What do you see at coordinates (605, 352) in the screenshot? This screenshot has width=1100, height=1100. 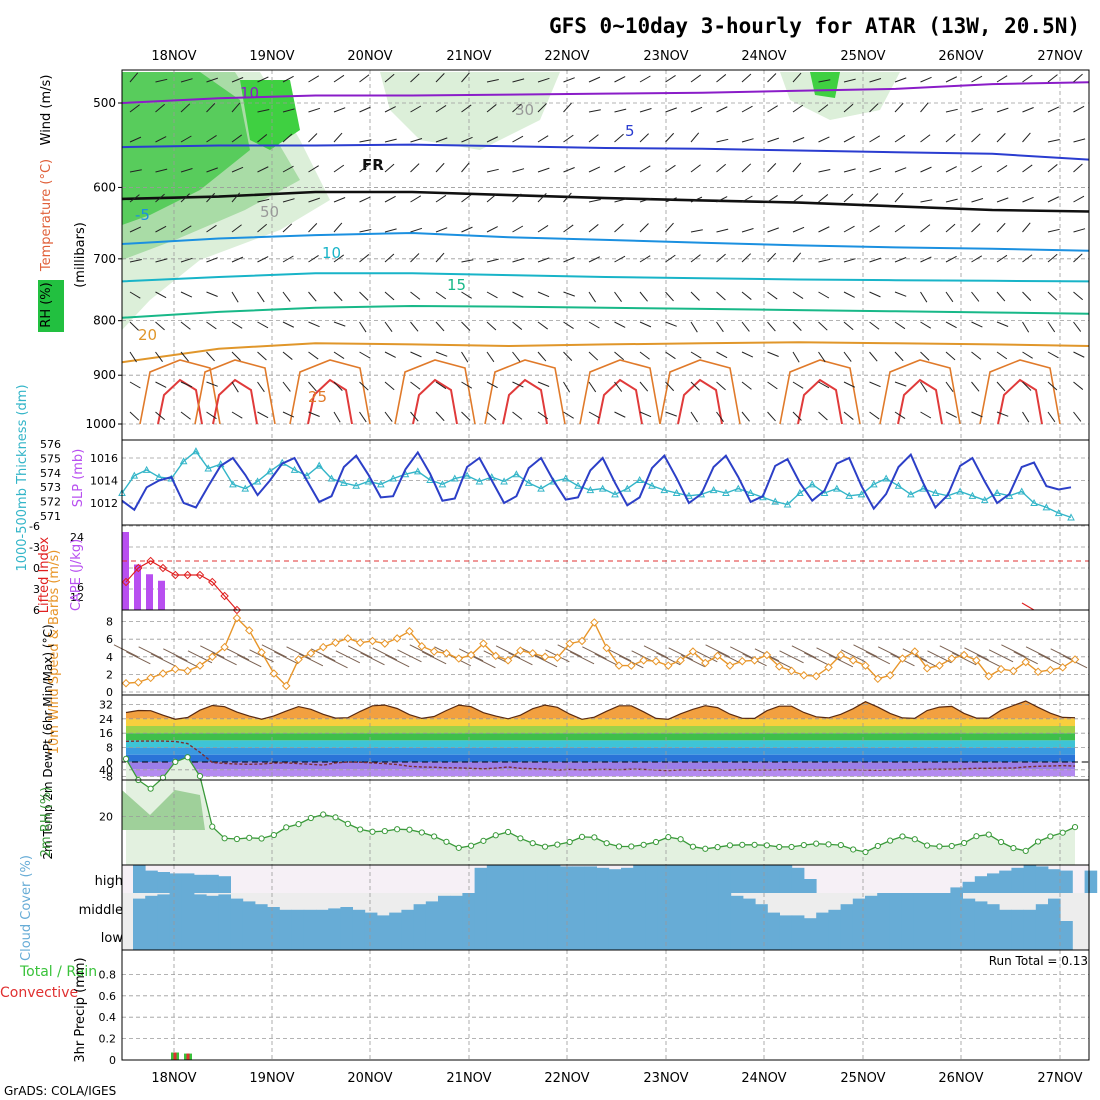 I see `isotherm-line` at bounding box center [605, 352].